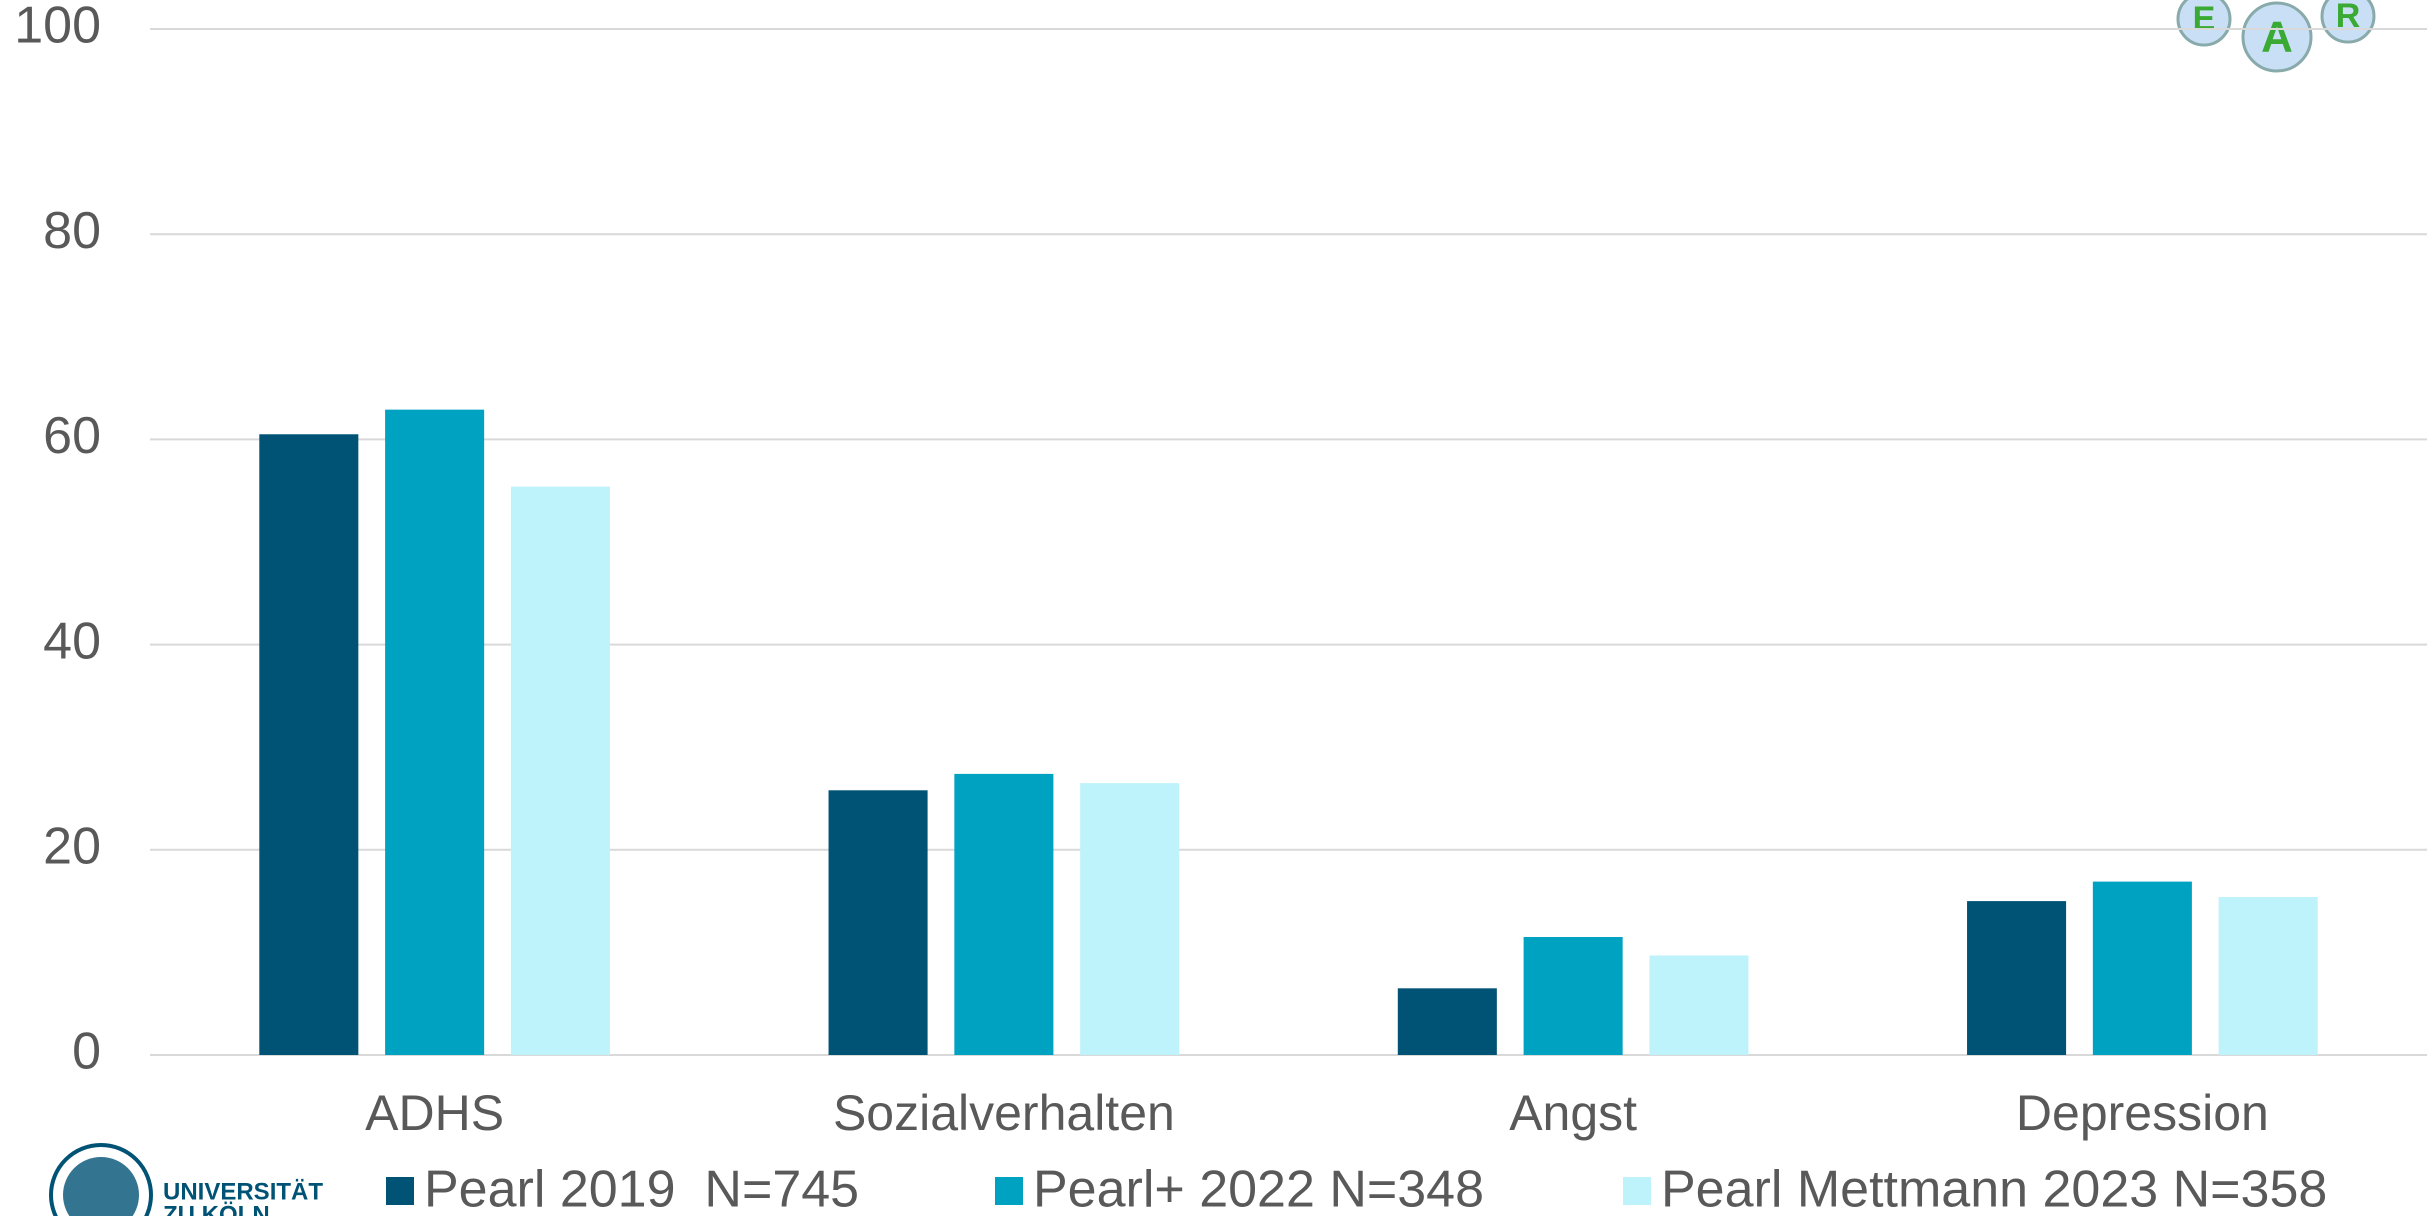 The image size is (2433, 1216). Describe the element at coordinates (1573, 1113) in the screenshot. I see `x-tick-label: Angst` at that location.